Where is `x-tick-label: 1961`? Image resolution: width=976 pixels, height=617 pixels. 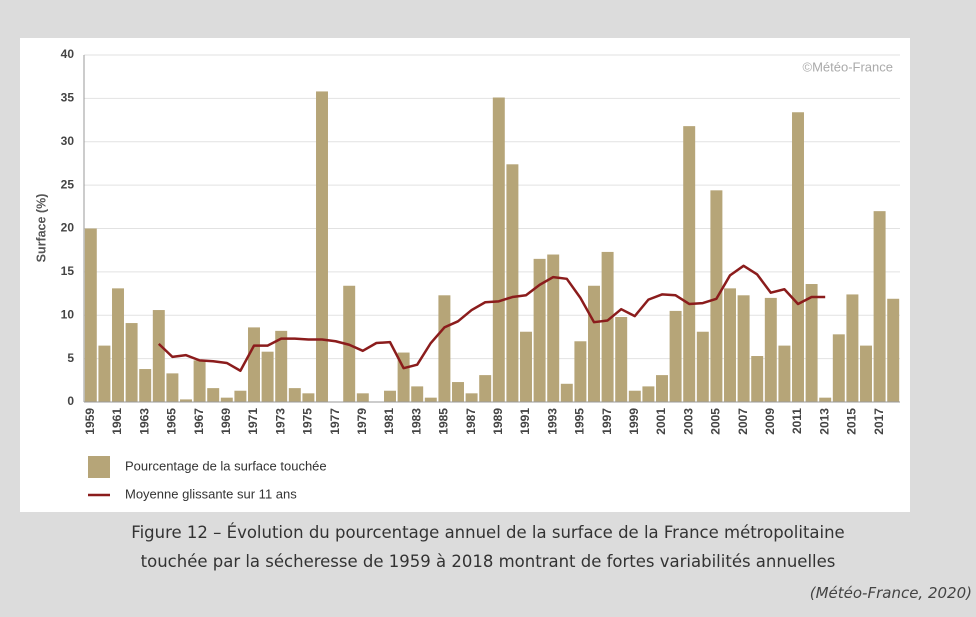
x-tick-label: 1961 is located at coordinates (117, 421).